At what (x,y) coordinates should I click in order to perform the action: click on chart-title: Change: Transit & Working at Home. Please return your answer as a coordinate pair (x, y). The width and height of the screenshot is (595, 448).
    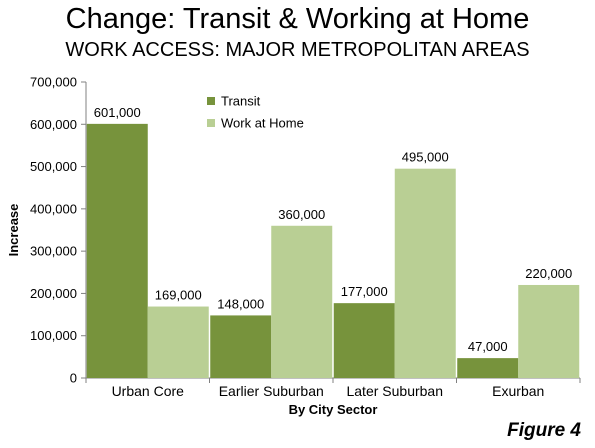
    Looking at the image, I should click on (297, 19).